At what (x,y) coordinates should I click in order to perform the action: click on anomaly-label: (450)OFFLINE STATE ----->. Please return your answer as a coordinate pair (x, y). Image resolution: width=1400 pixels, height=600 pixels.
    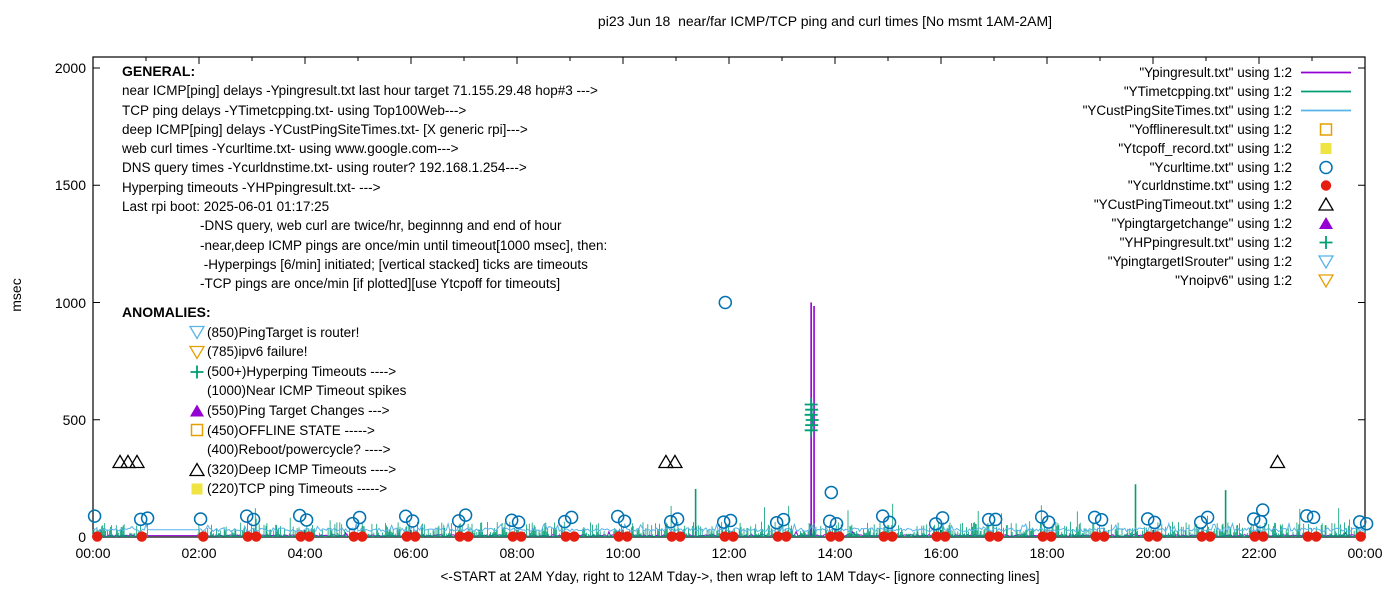
    Looking at the image, I should click on (291, 430).